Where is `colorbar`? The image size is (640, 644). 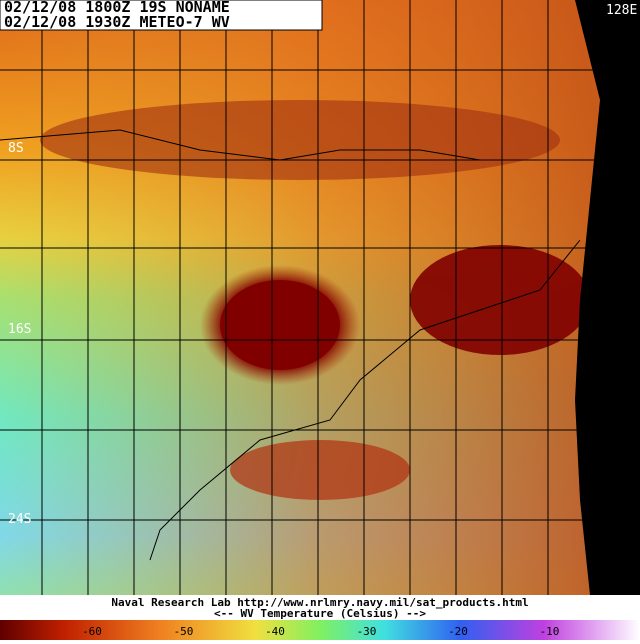
colorbar is located at coordinates (320, 630).